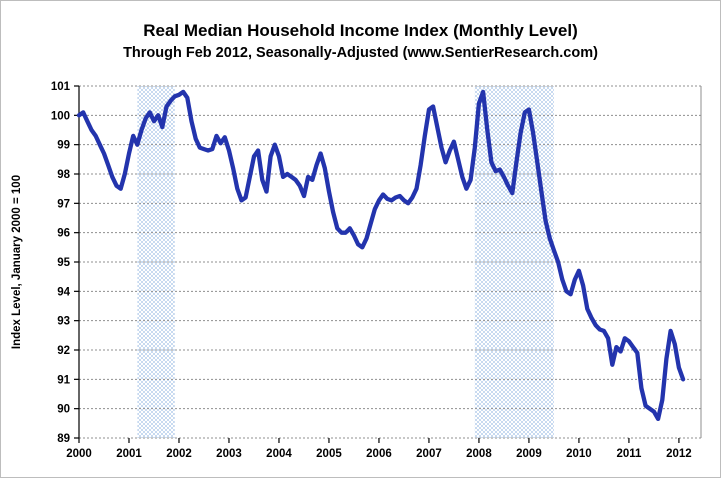  Describe the element at coordinates (63, 322) in the screenshot. I see `y-tick-label-93: 93` at that location.